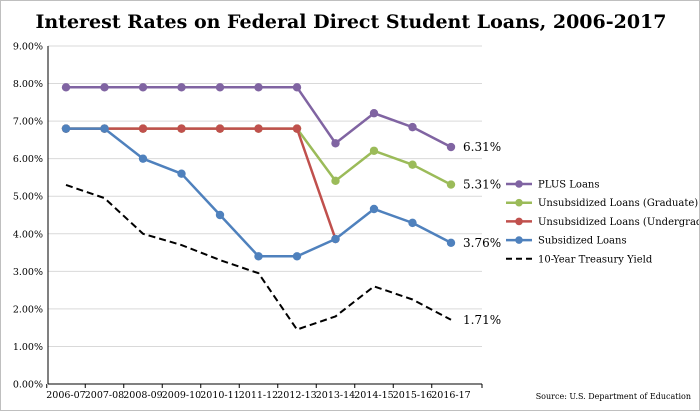 The width and height of the screenshot is (700, 415). What do you see at coordinates (296, 395) in the screenshot?
I see `x-tick-label: 2012-13` at bounding box center [296, 395].